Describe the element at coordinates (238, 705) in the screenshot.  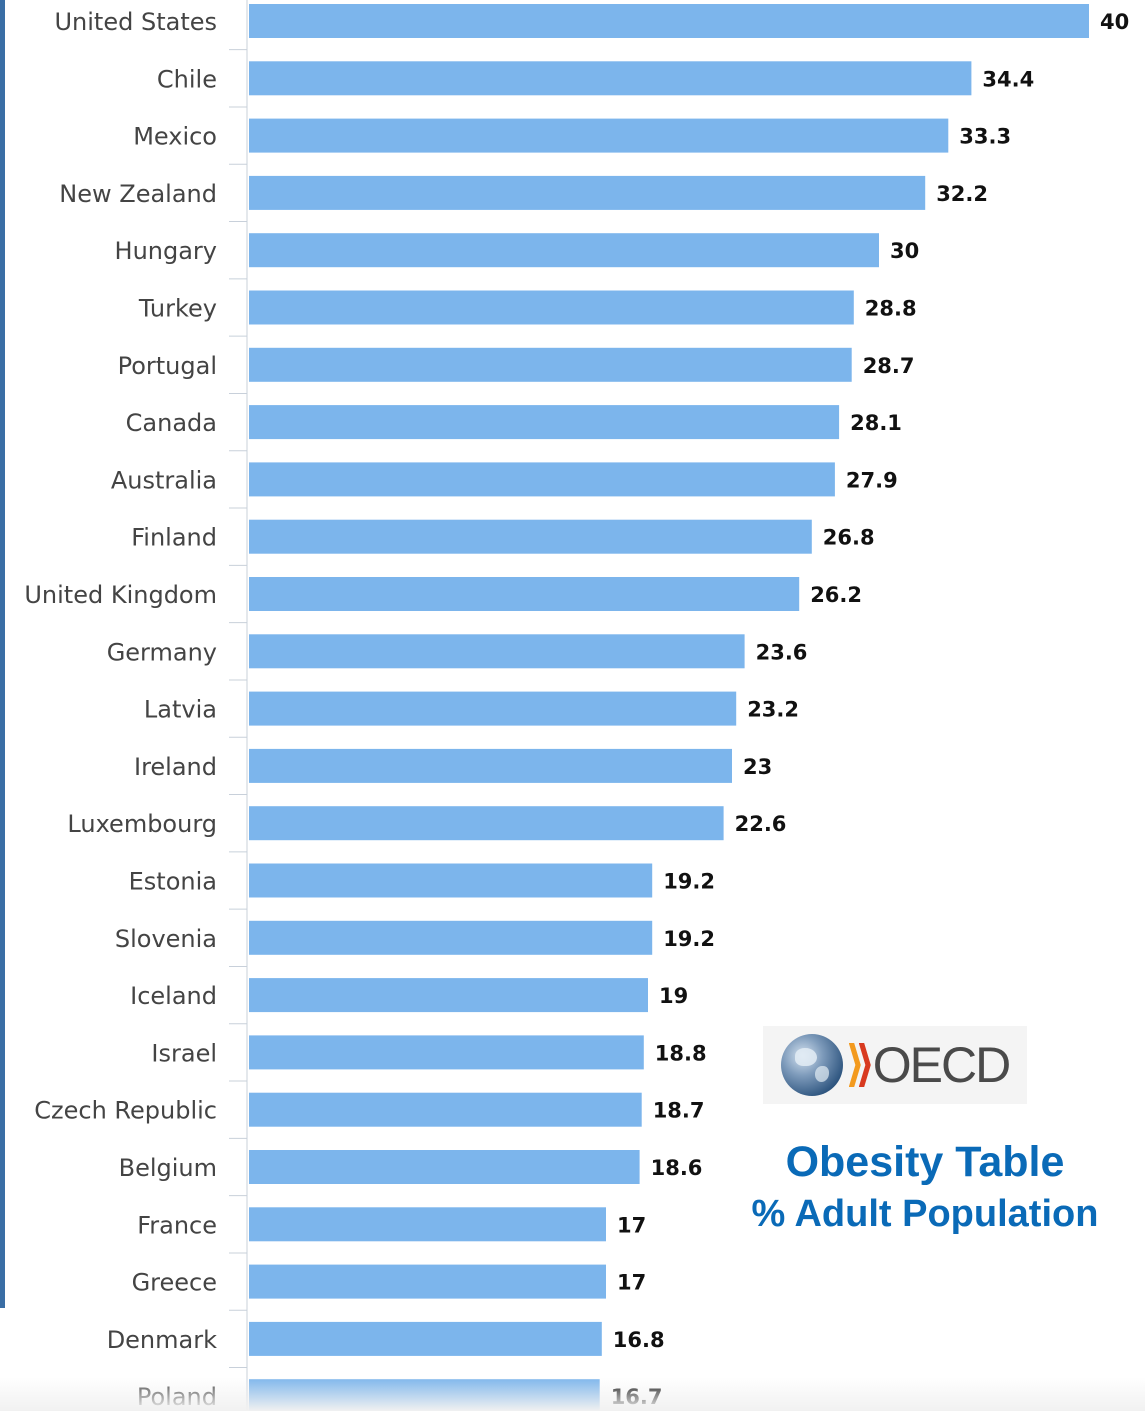
I see `category-axis` at that location.